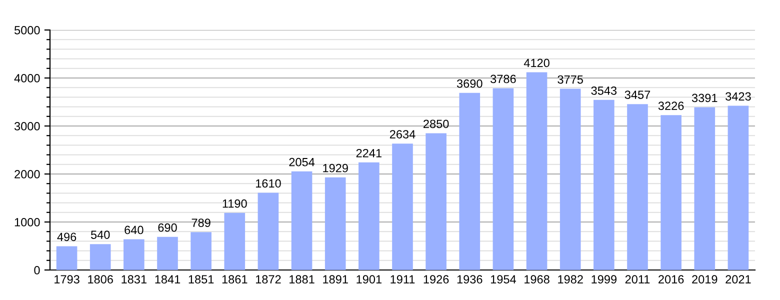  What do you see at coordinates (100, 279) in the screenshot?
I see `x-tick-label: 1806` at bounding box center [100, 279].